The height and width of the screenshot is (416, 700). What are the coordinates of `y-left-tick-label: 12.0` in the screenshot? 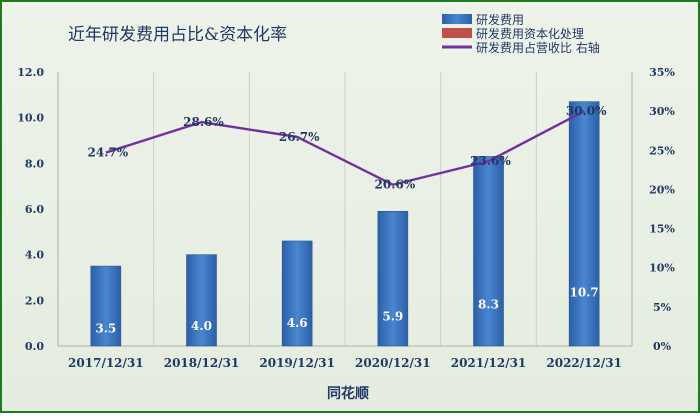 It's located at (30, 72).